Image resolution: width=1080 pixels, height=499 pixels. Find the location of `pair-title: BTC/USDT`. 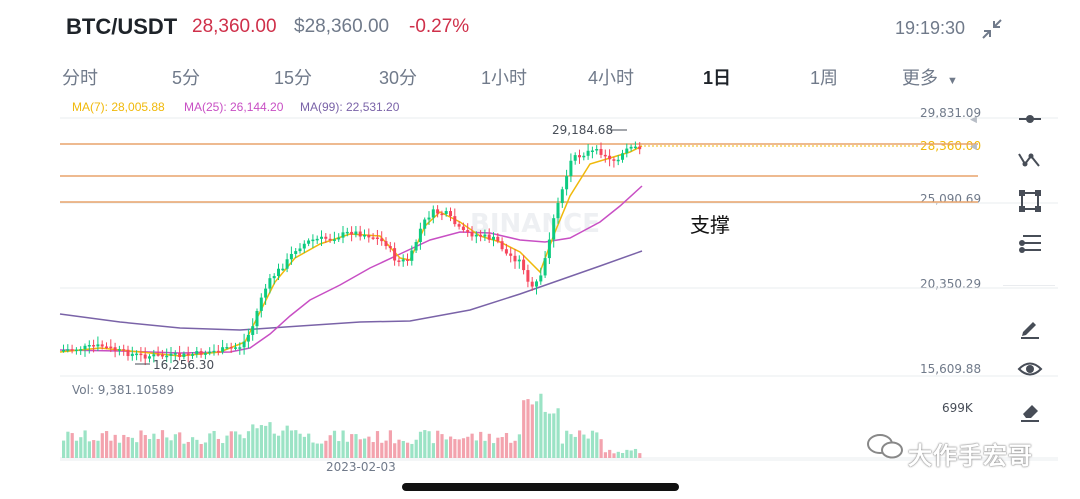

pair-title: BTC/USDT is located at coordinates (122, 26).